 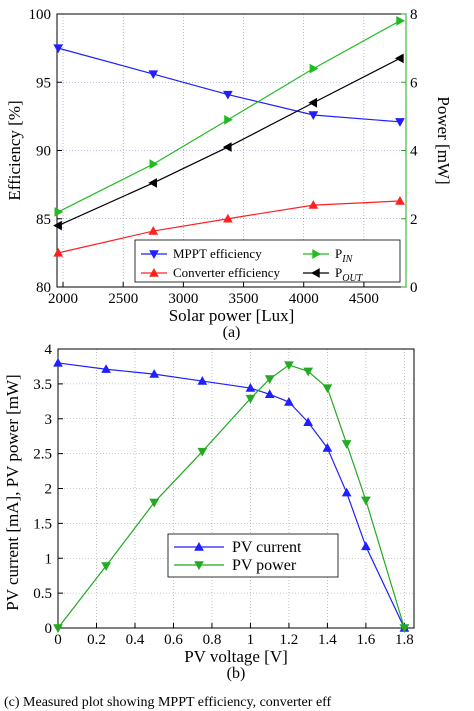 I want to click on y-tick-label-left: 80, so click(x=43, y=288).